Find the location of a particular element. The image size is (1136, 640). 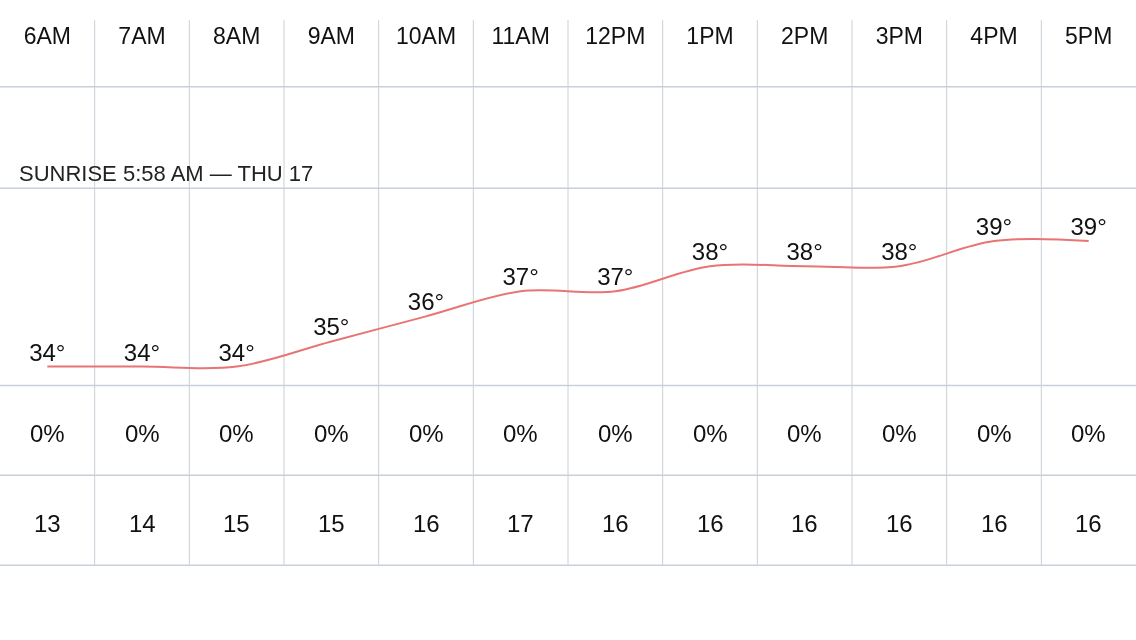

x-tick-label: 2PM is located at coordinates (805, 36).